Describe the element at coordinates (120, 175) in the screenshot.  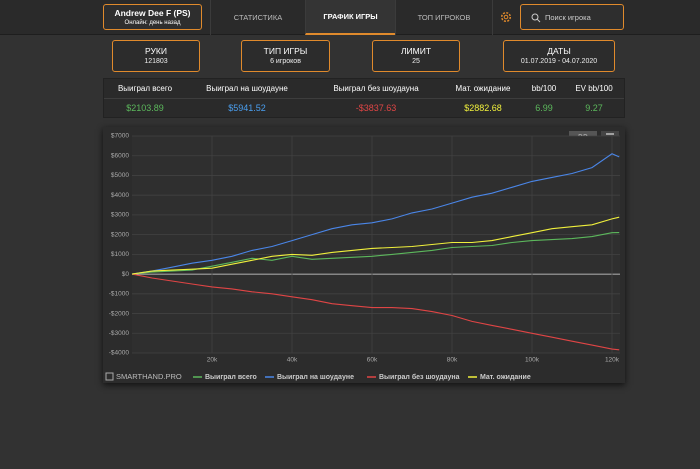
I see `y-tick-label: $5000` at that location.